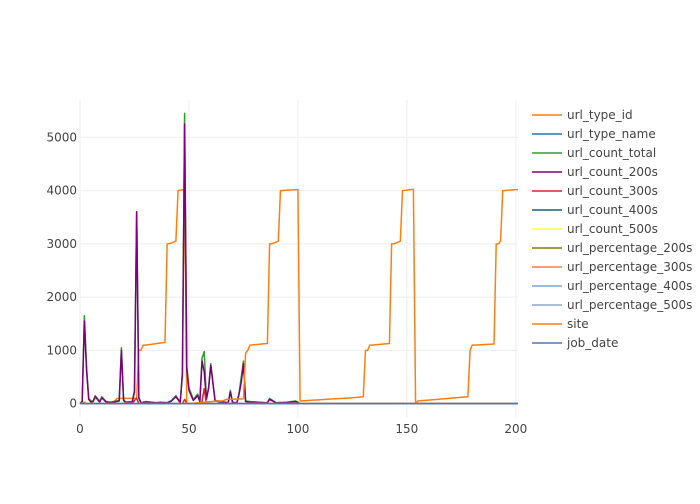  Describe the element at coordinates (406, 429) in the screenshot. I see `x-tick-label: 150` at that location.